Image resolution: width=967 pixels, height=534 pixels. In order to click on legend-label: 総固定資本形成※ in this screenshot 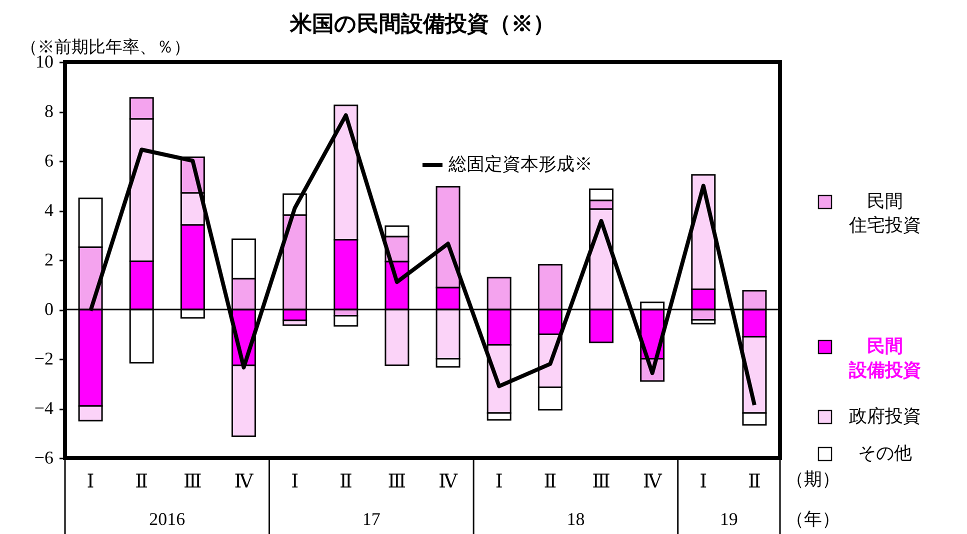, I will do `click(520, 164)`.